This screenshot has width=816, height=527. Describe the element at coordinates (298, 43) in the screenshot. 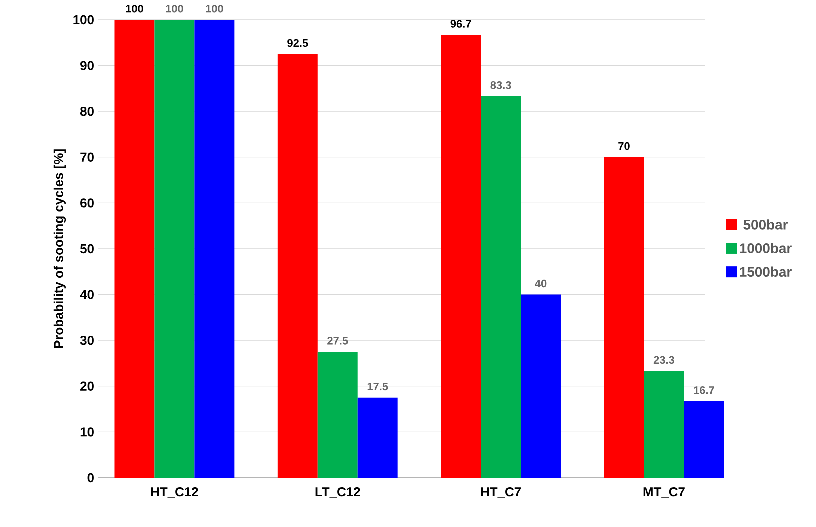

I see `data-label: 92.5` at that location.